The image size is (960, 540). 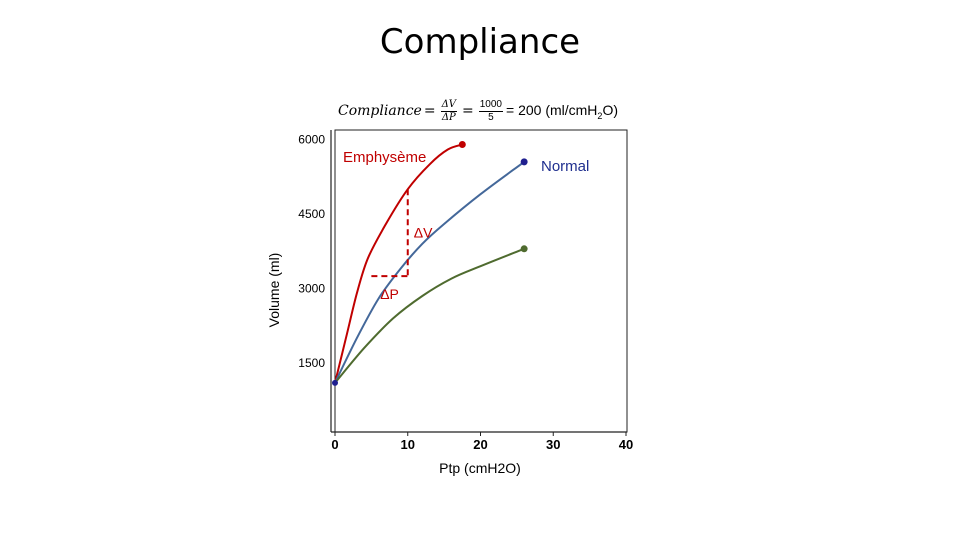 I want to click on formula-result: = 200 (ml/cmH2O), so click(x=562, y=111).